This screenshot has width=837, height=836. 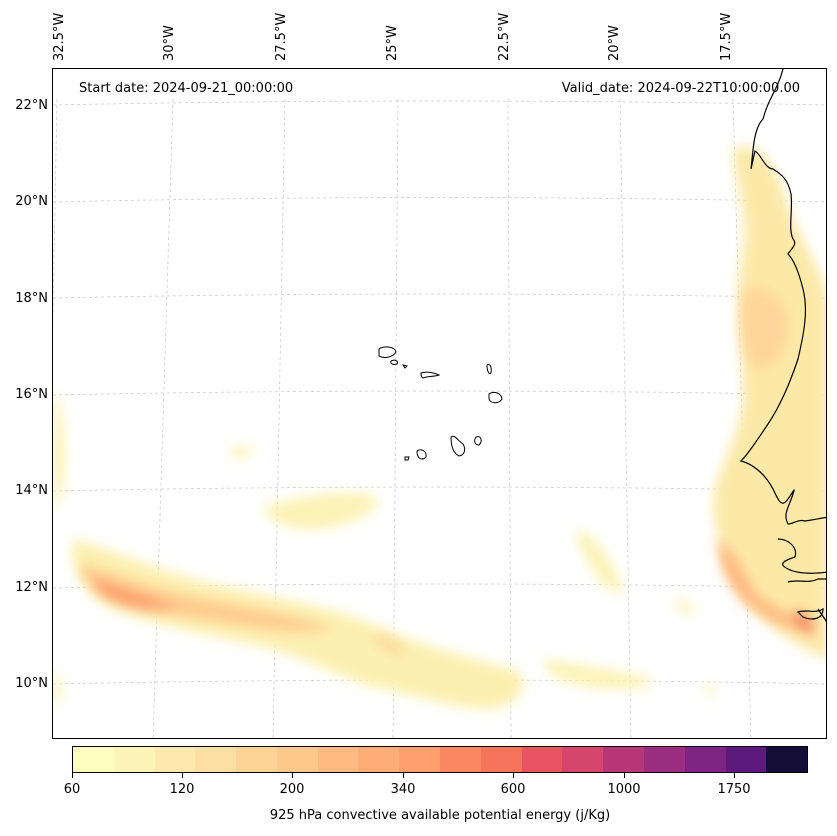 I want to click on cbar-tick-1000: 1000, so click(x=624, y=789).